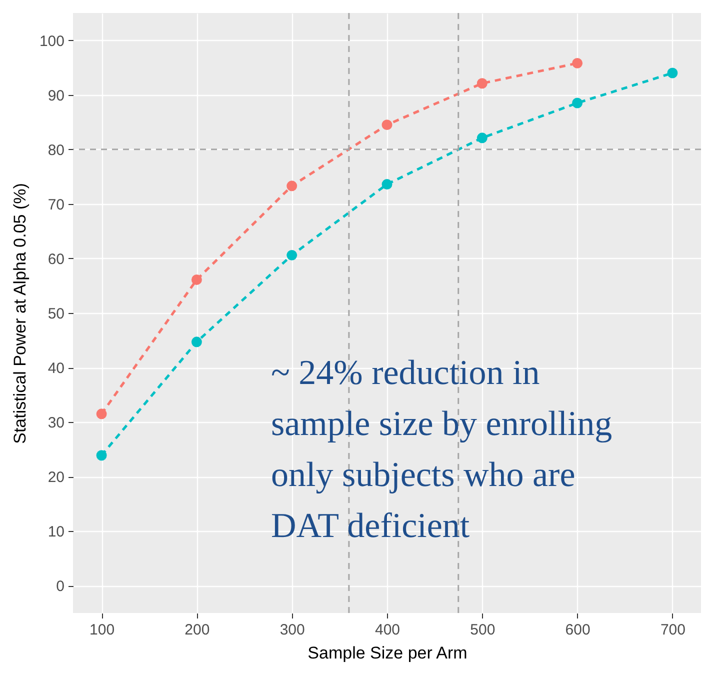 Image resolution: width=725 pixels, height=674 pixels. I want to click on y-tick-label: 80, so click(56, 150).